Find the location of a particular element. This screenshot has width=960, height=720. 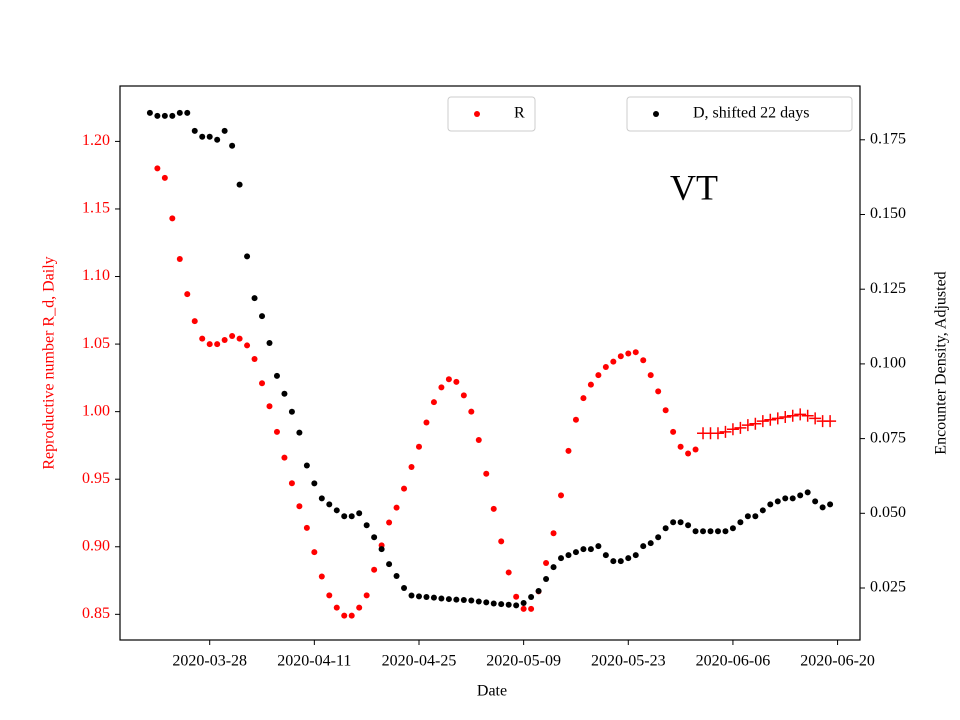

annotation: VT is located at coordinates (694, 187).